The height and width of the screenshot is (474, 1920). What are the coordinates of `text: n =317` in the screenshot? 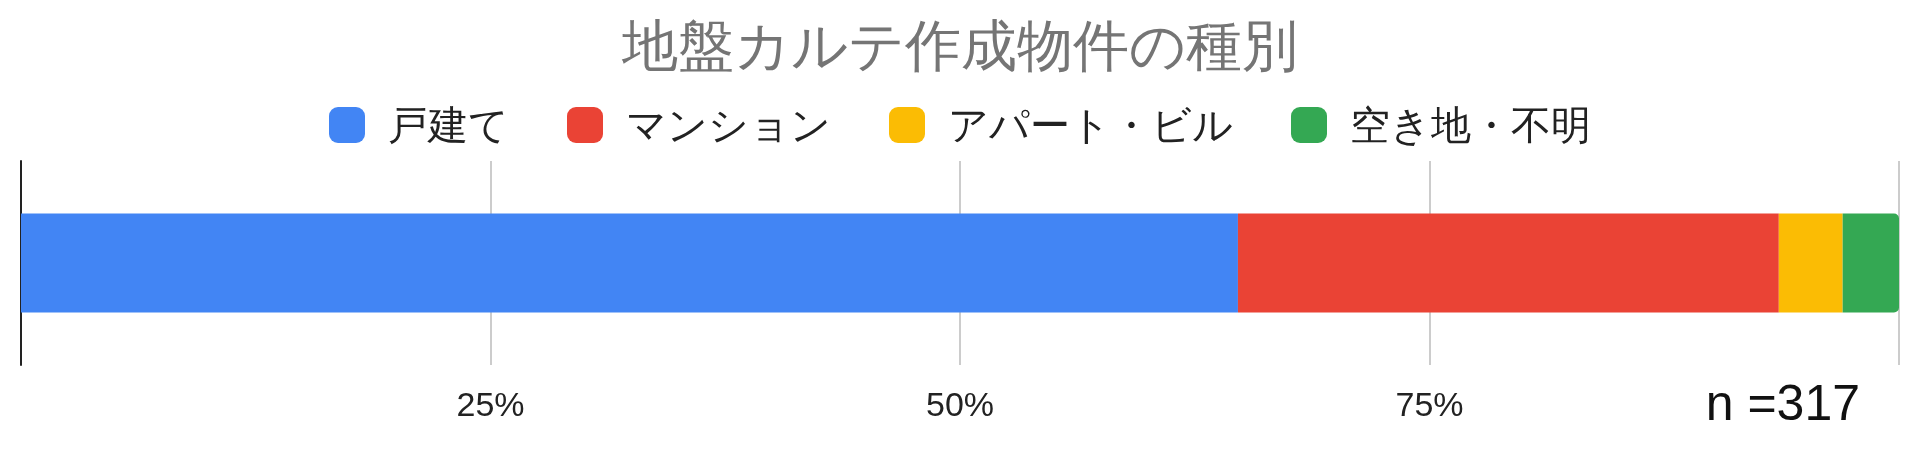 It's located at (1783, 403).